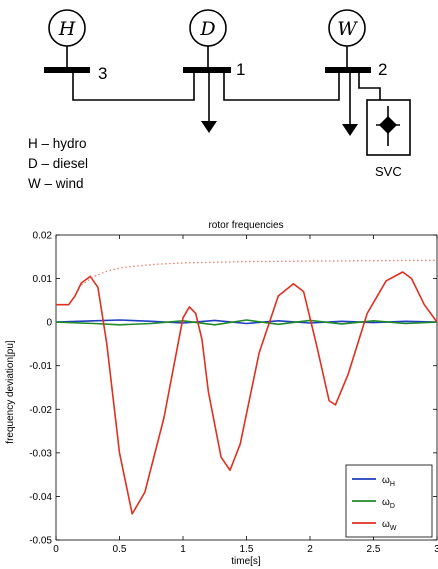 The image size is (438, 569). Describe the element at coordinates (40, 366) in the screenshot. I see `y-tick-label: -0.01` at that location.